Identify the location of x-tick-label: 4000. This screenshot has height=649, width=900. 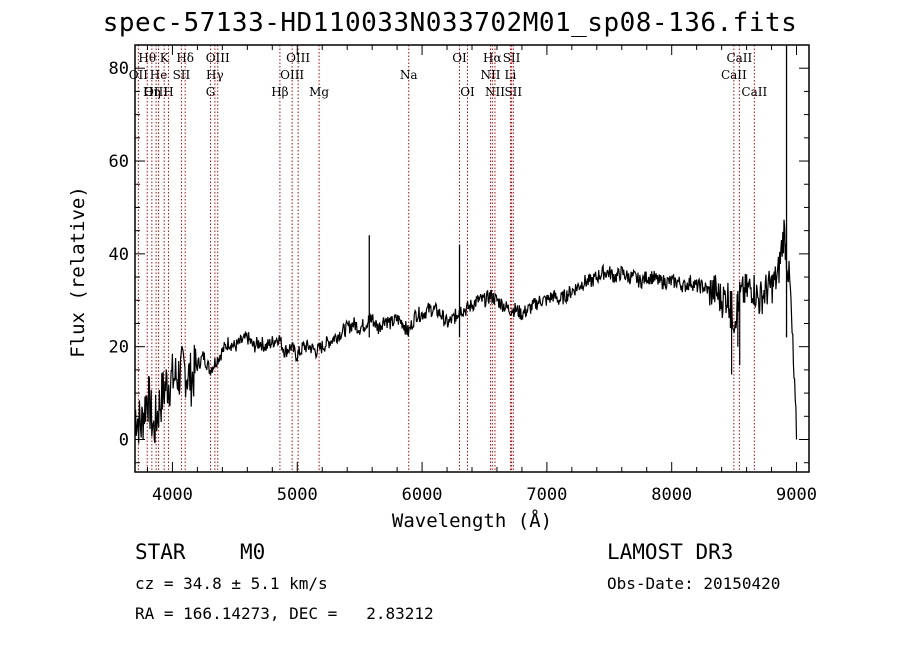
(172, 495).